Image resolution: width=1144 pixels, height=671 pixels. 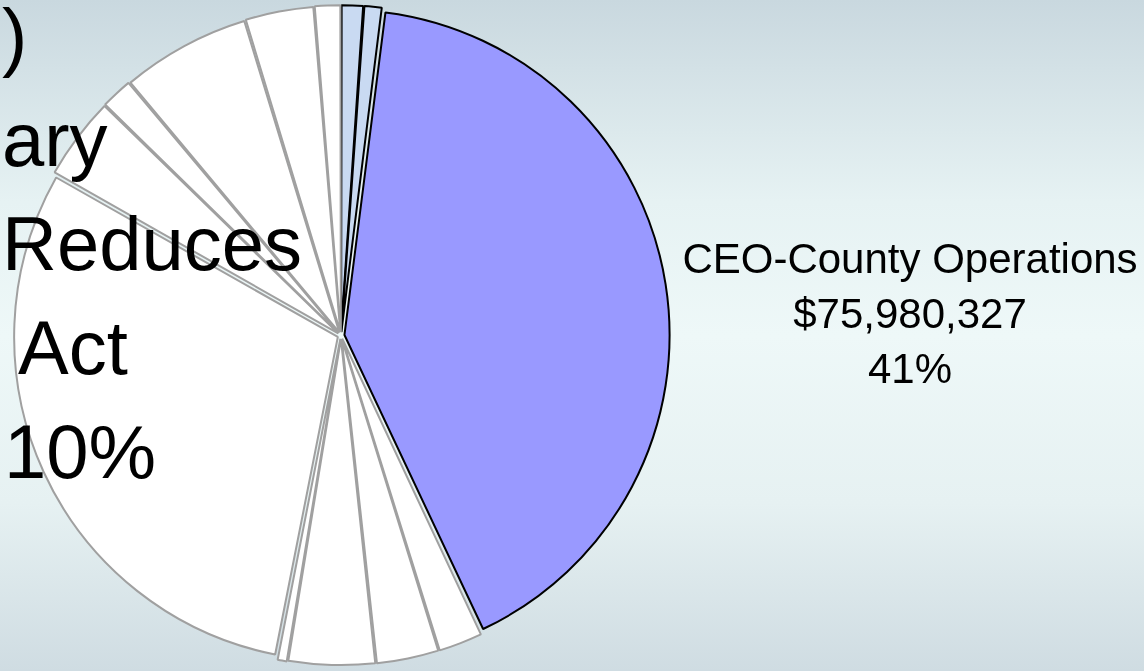 I want to click on data-label: $75,980,327 41%, so click(x=910, y=341).